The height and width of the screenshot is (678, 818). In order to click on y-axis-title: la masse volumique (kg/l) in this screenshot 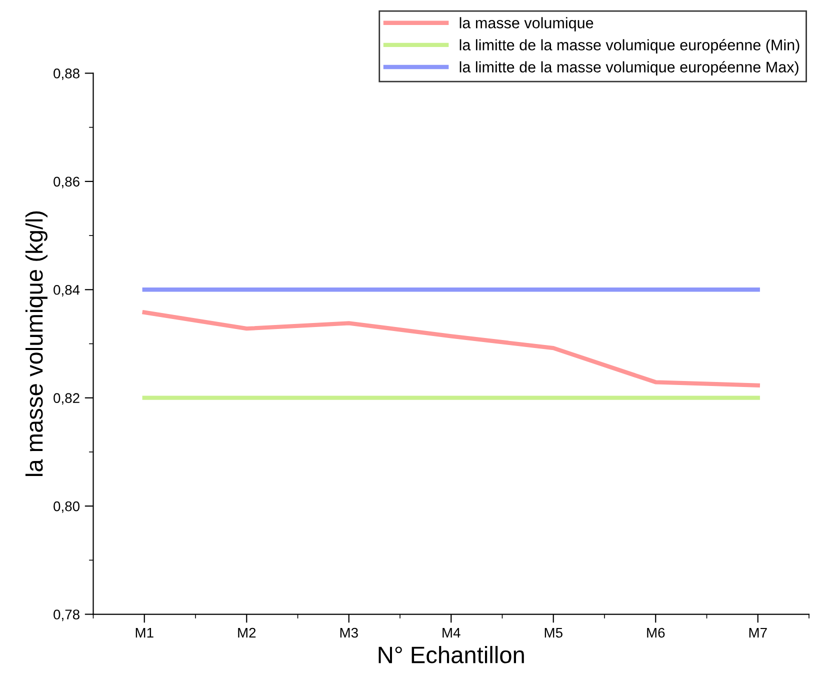, I will do `click(36, 343)`.